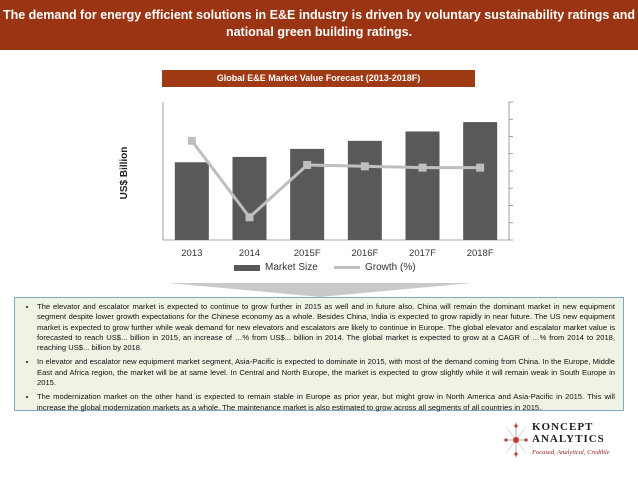 Image resolution: width=638 pixels, height=479 pixels. What do you see at coordinates (347, 267) in the screenshot?
I see `legend-line-swatch` at bounding box center [347, 267].